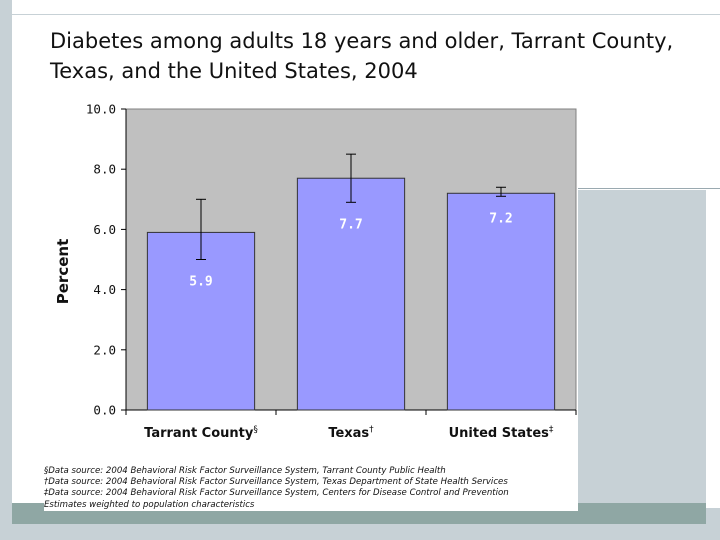 Image resolution: width=720 pixels, height=540 pixels. Describe the element at coordinates (649, 188) in the screenshot. I see `slide-frame-right-line` at that location.